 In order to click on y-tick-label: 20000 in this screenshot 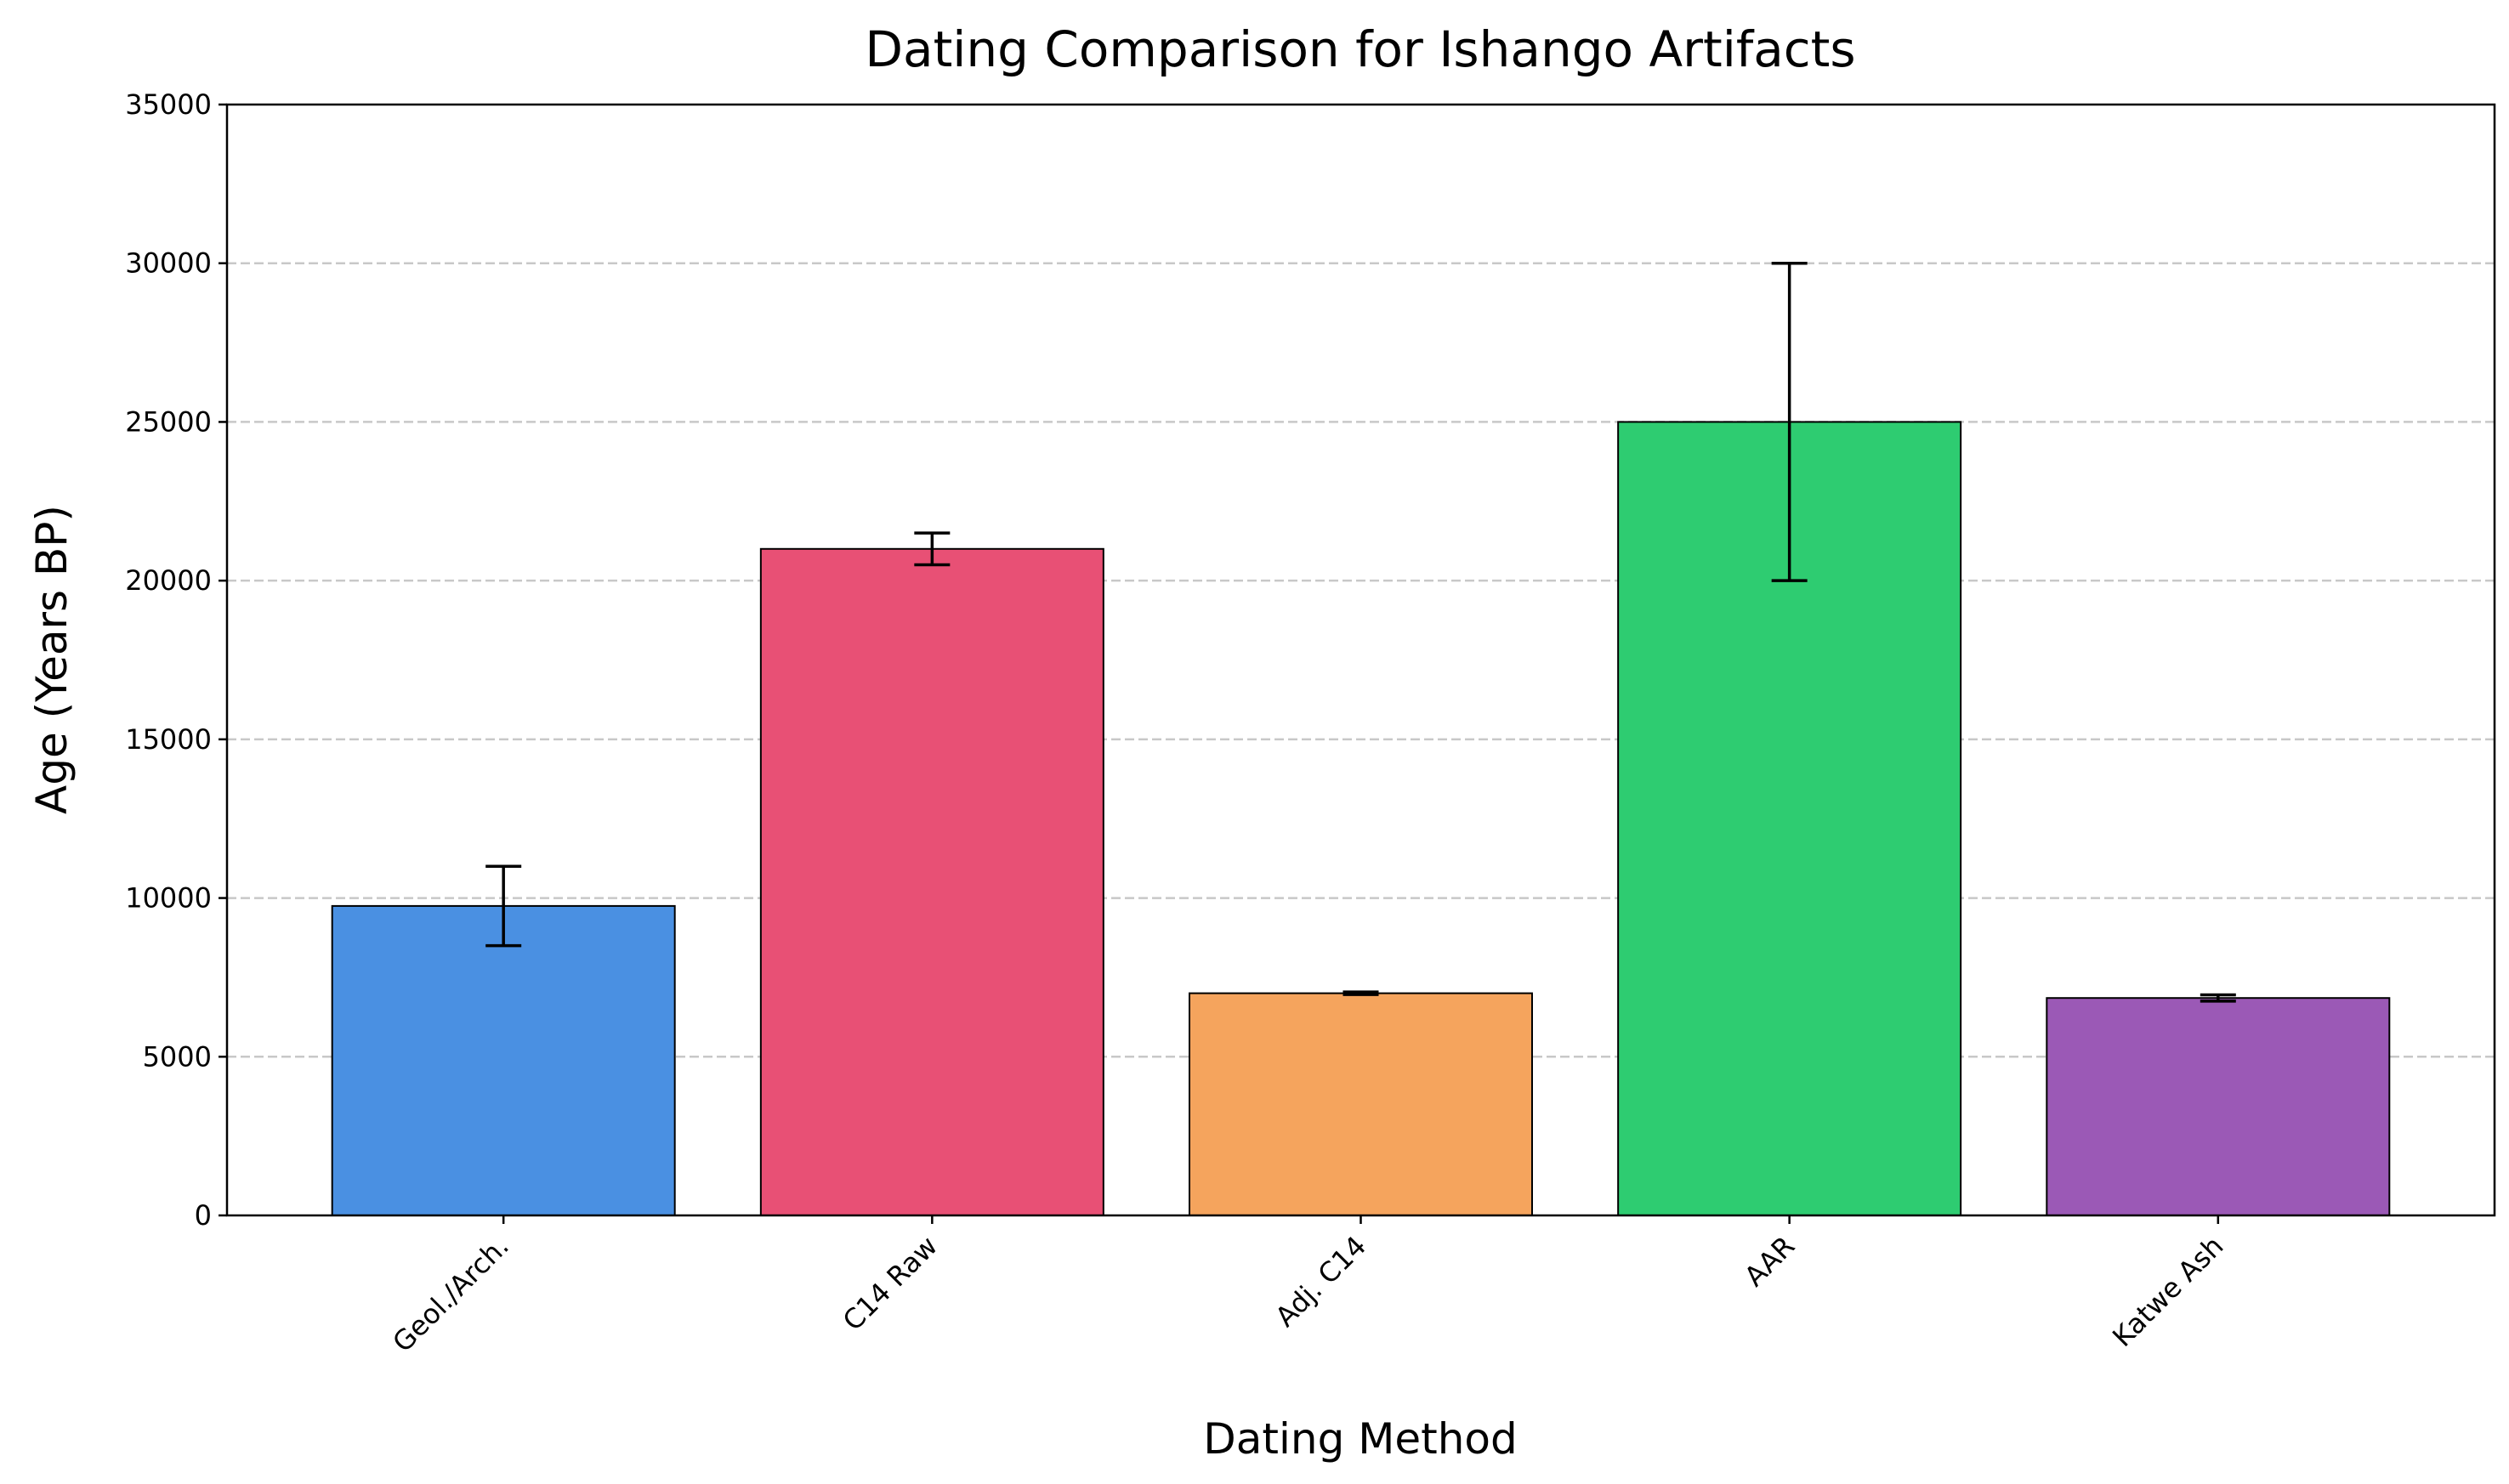, I will do `click(168, 580)`.